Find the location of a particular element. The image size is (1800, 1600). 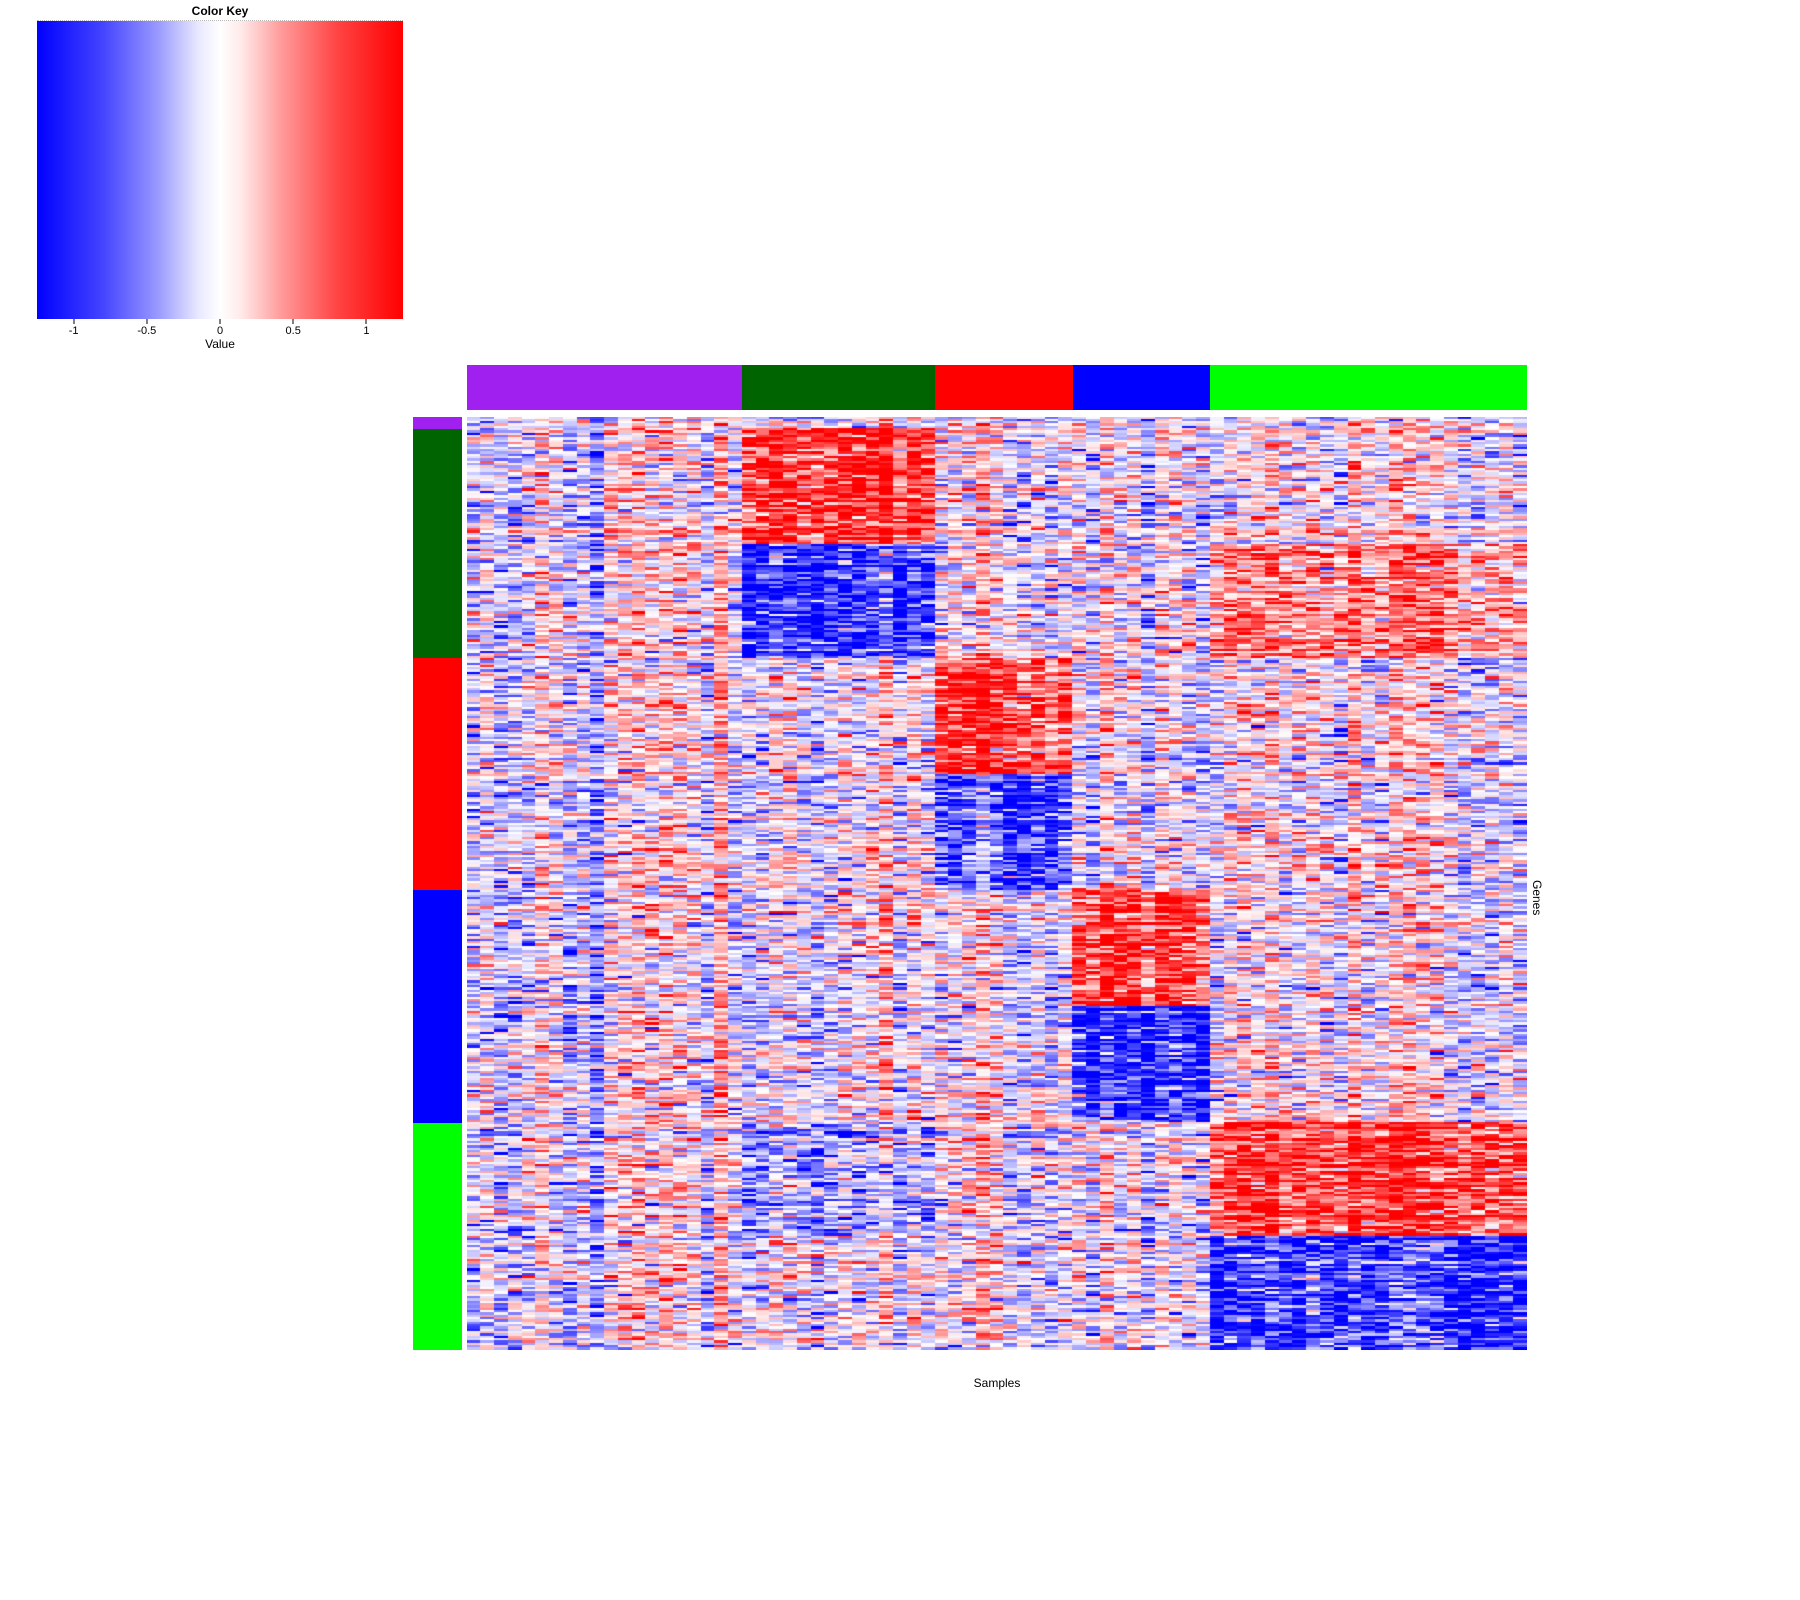

tick-label: -0.5 is located at coordinates (147, 331).